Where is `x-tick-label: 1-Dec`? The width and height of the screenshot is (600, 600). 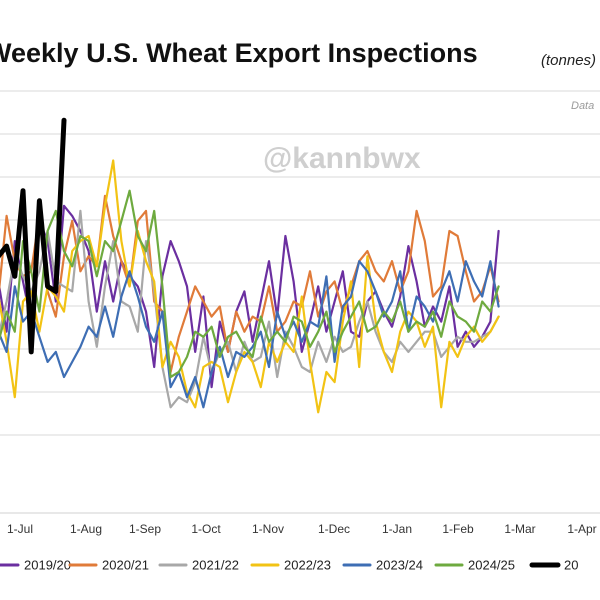 x-tick-label: 1-Dec is located at coordinates (334, 529).